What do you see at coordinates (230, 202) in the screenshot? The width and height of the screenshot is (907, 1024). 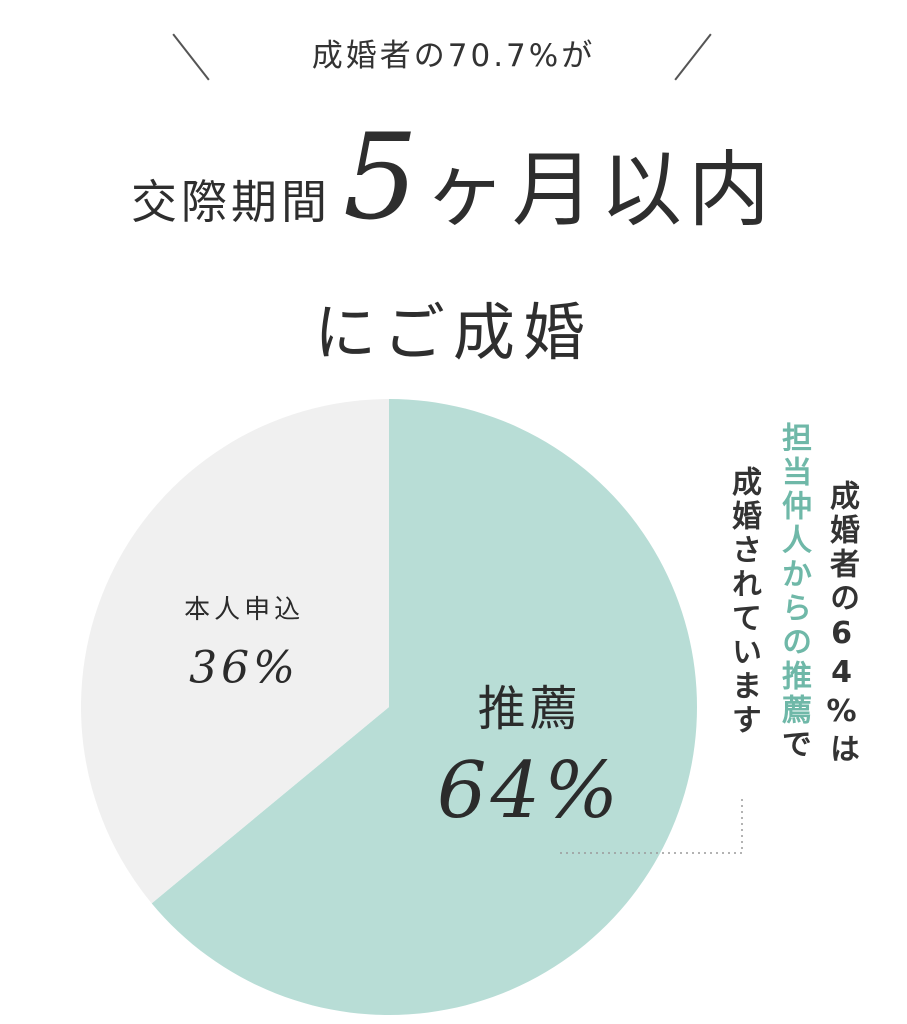 I see `headline-main-prefix: 交際期間` at bounding box center [230, 202].